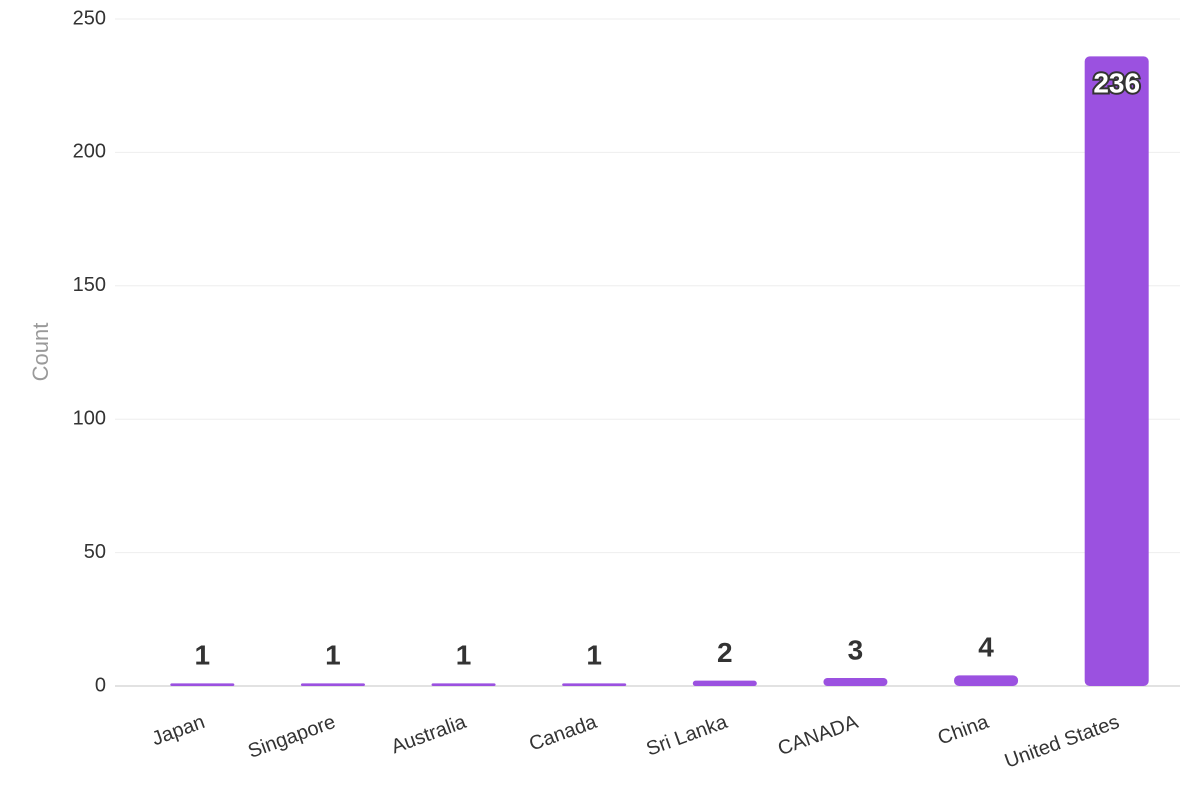 Image resolution: width=1200 pixels, height=800 pixels. Describe the element at coordinates (687, 736) in the screenshot. I see `x-tick-label: Sri Lanka` at that location.